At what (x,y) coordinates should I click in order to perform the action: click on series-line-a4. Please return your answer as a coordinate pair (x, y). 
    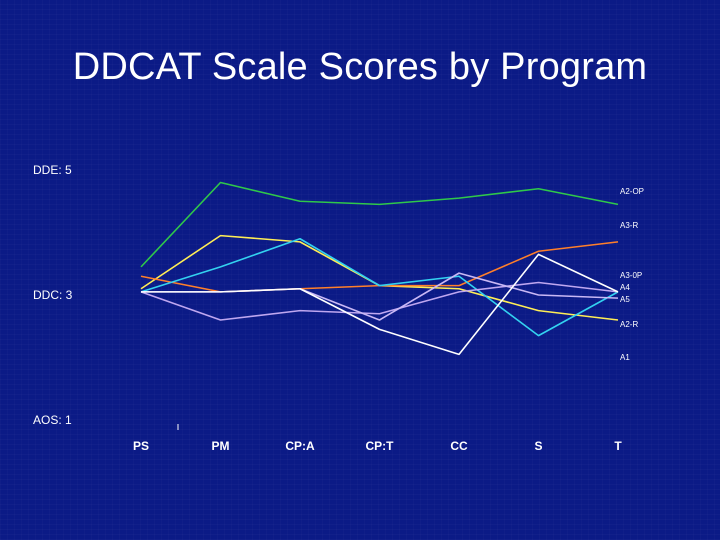
    Looking at the image, I should click on (379, 287).